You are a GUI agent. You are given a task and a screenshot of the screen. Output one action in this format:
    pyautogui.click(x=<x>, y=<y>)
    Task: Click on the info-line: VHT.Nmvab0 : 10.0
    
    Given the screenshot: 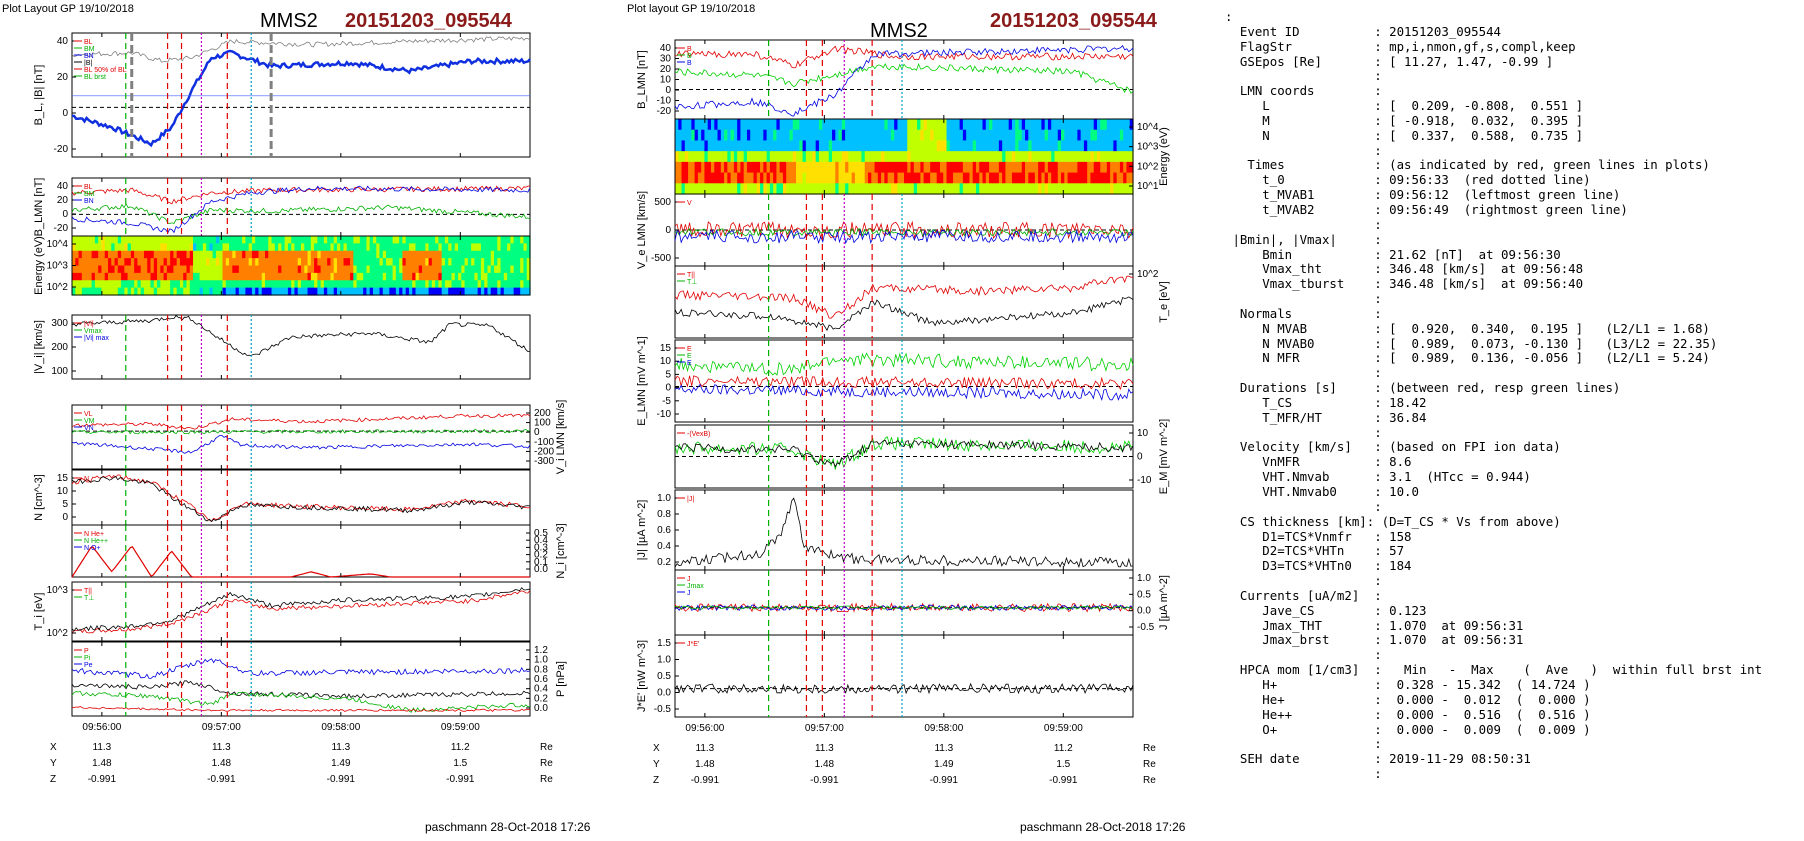 What is the action you would take?
    pyautogui.click(x=1322, y=491)
    